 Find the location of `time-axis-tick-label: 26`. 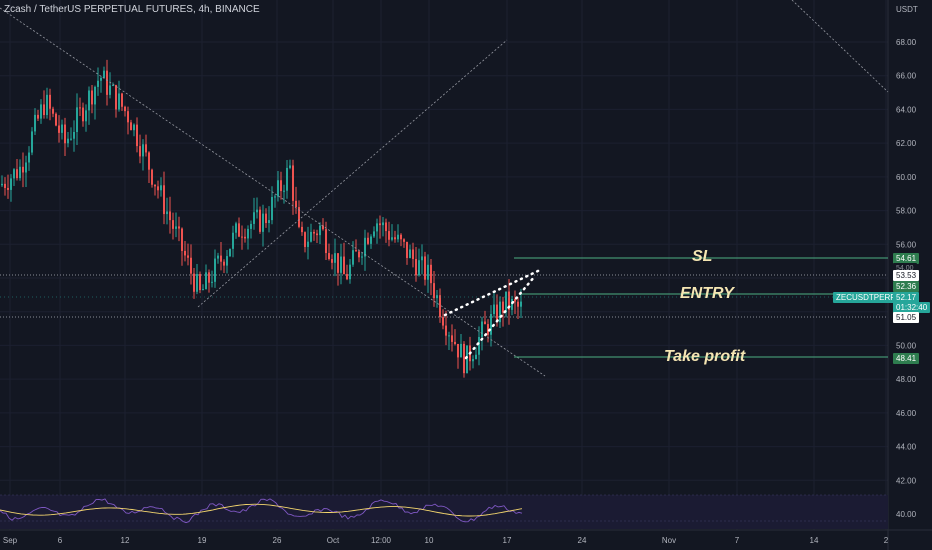

time-axis-tick-label: 26 is located at coordinates (277, 540).